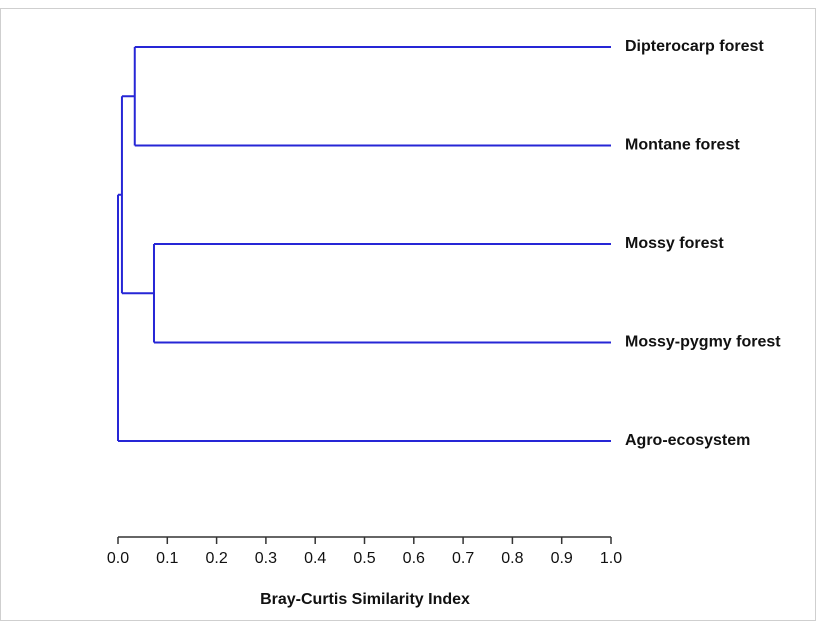  Describe the element at coordinates (512, 558) in the screenshot. I see `x-tick-label: 0.8` at that location.